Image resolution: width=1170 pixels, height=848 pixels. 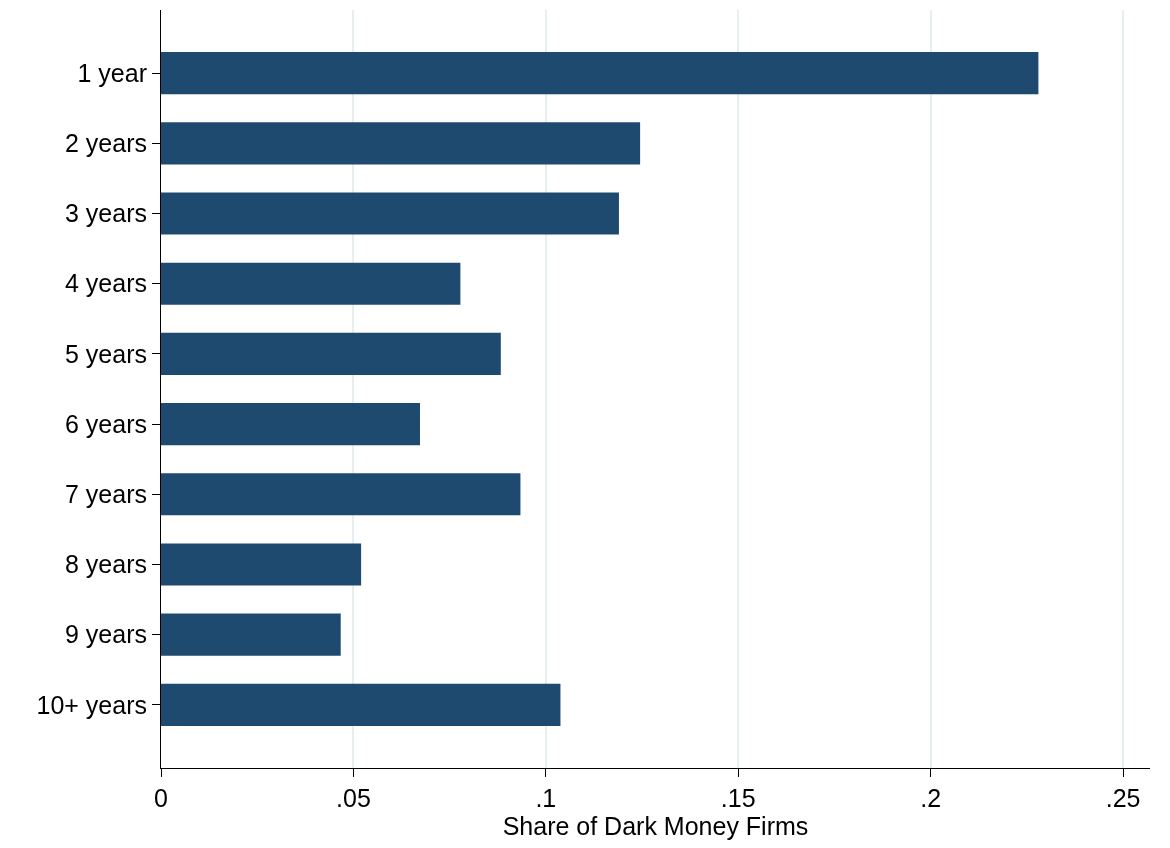 I want to click on y-tick-label: 6 years, so click(x=106, y=423).